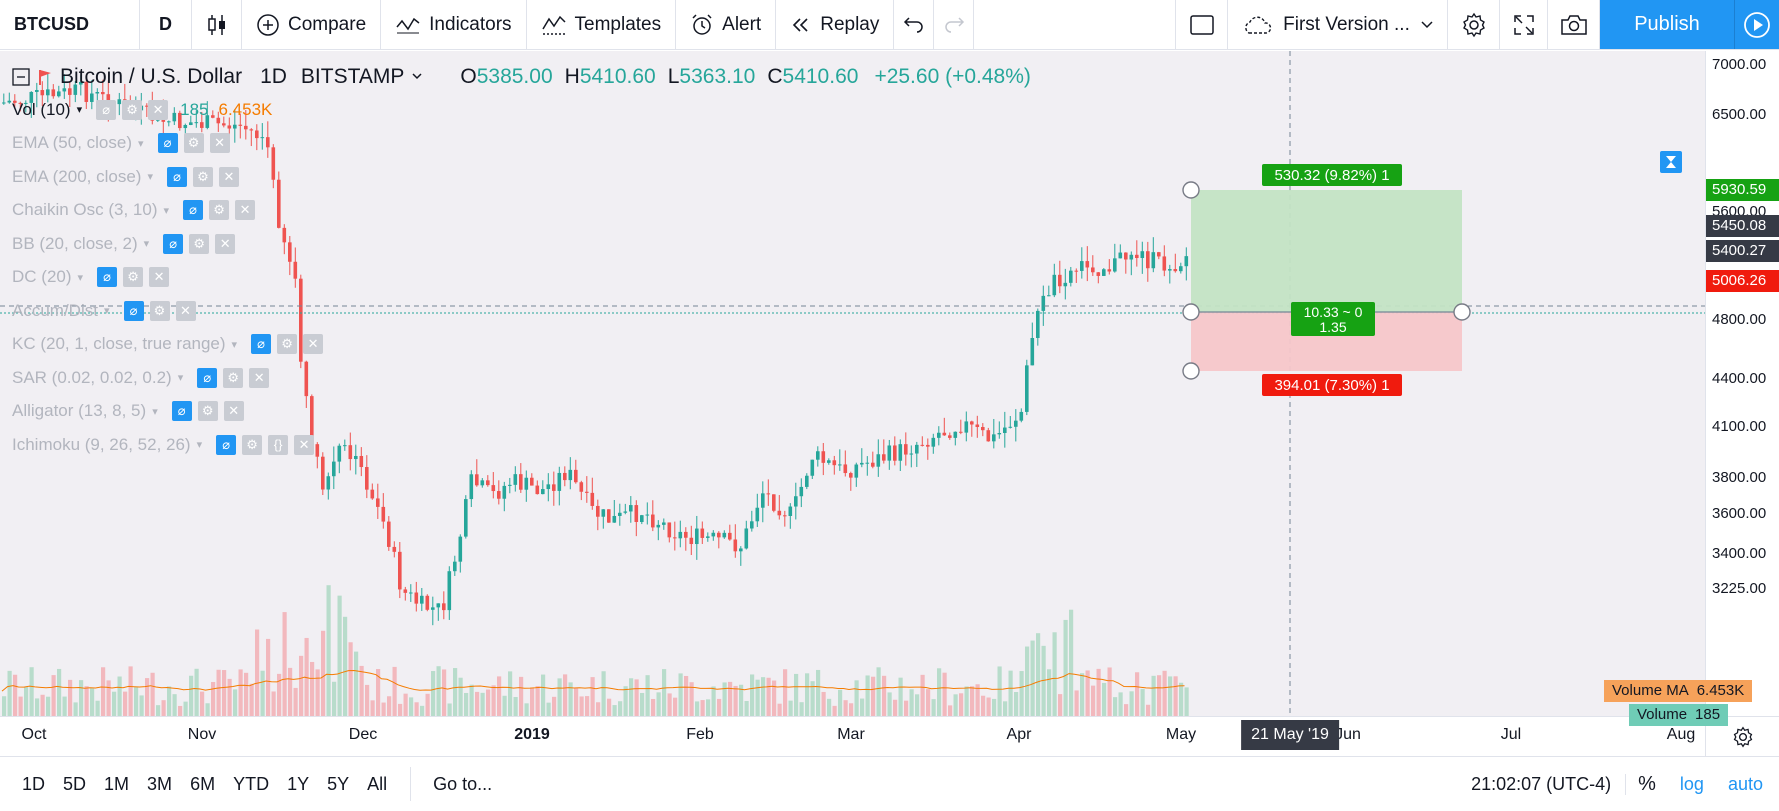 The height and width of the screenshot is (811, 1779). Describe the element at coordinates (34, 783) in the screenshot. I see `range-button: 1D` at that location.